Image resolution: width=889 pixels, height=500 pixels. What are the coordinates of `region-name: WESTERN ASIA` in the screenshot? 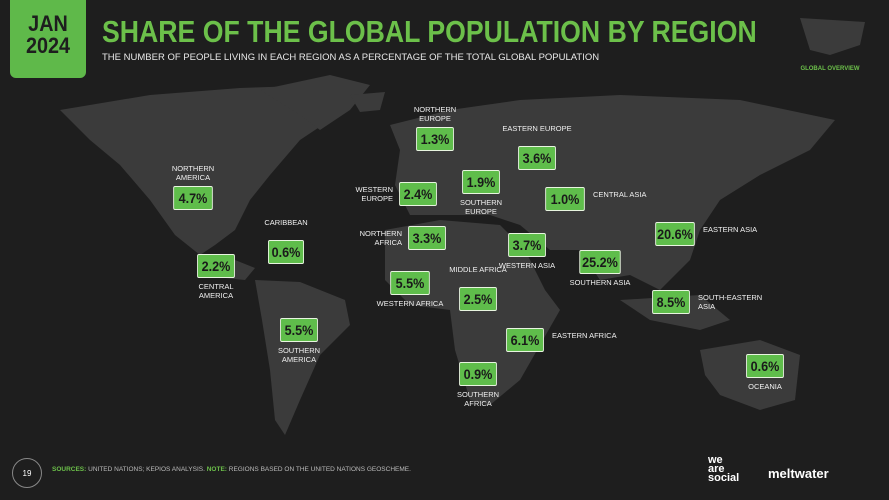 It's located at (527, 265).